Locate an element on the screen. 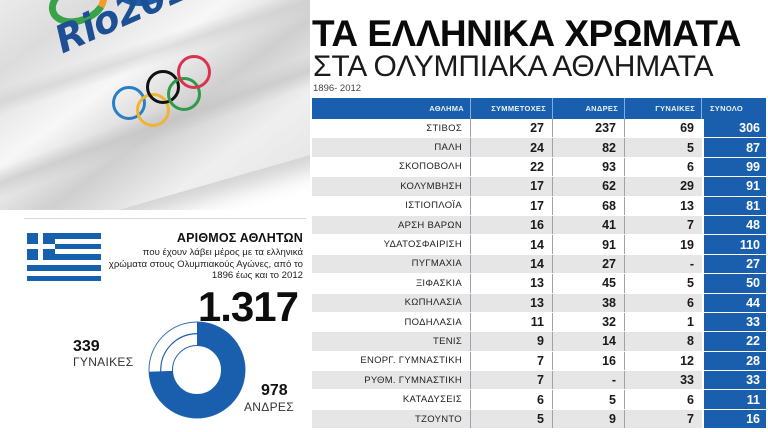 The image size is (768, 432). cell-participations: 22 is located at coordinates (512, 167).